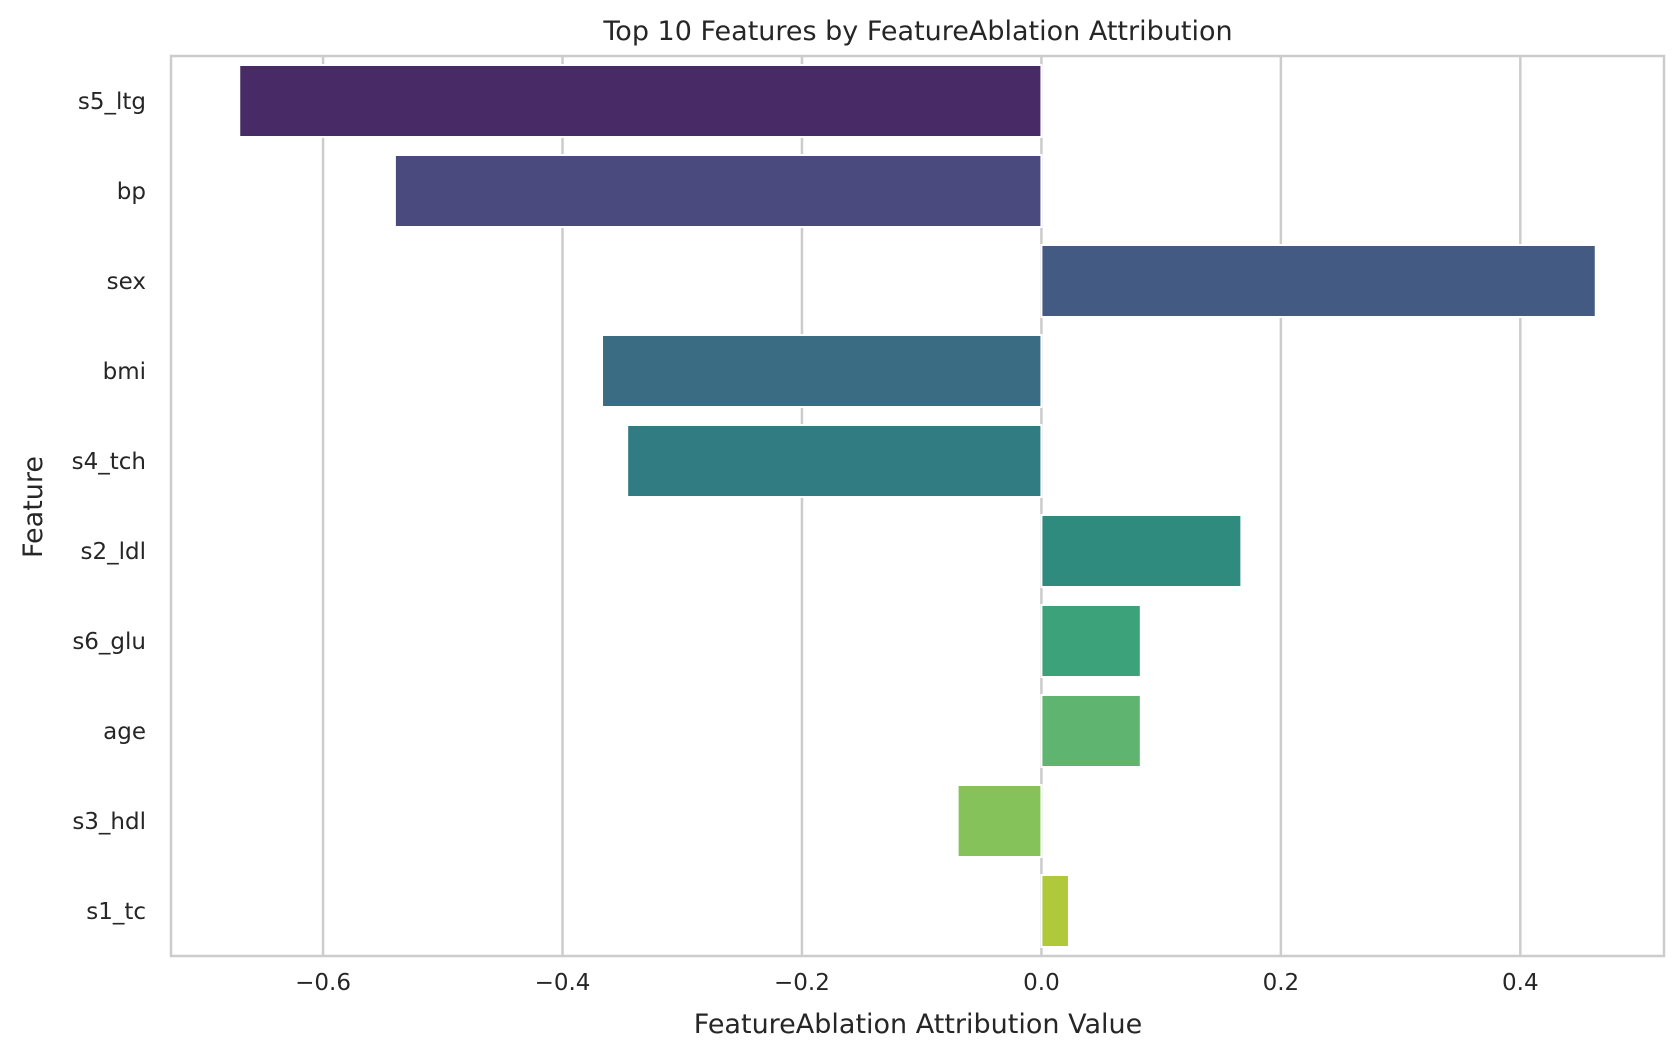 The height and width of the screenshot is (1057, 1678). Describe the element at coordinates (563, 983) in the screenshot. I see `x-tick-label: −0.4` at that location.